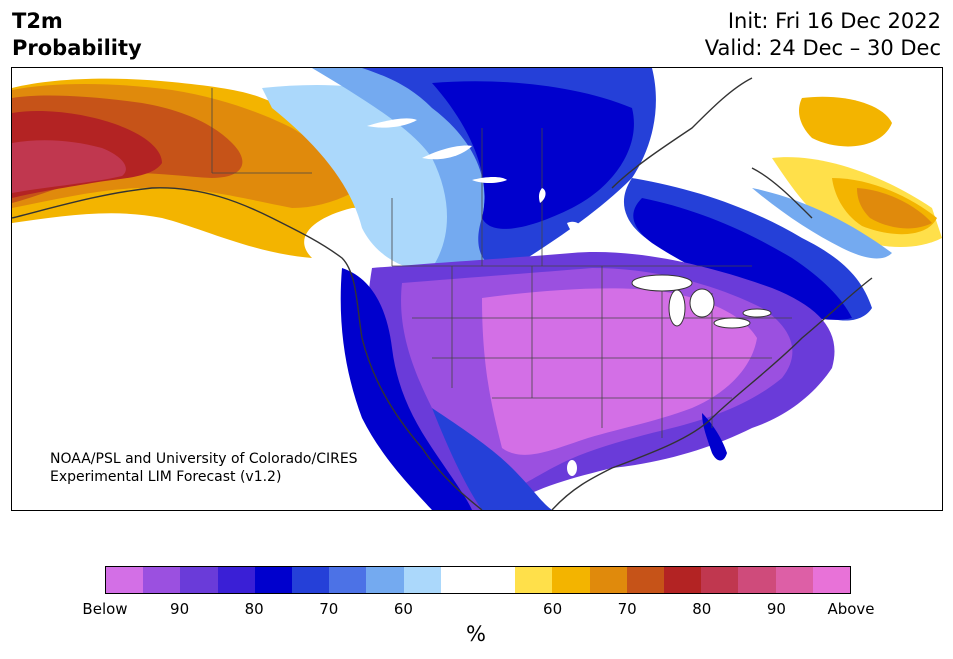 The width and height of the screenshot is (953, 659). Describe the element at coordinates (37, 21) in the screenshot. I see `title-line-1: T2m` at that location.